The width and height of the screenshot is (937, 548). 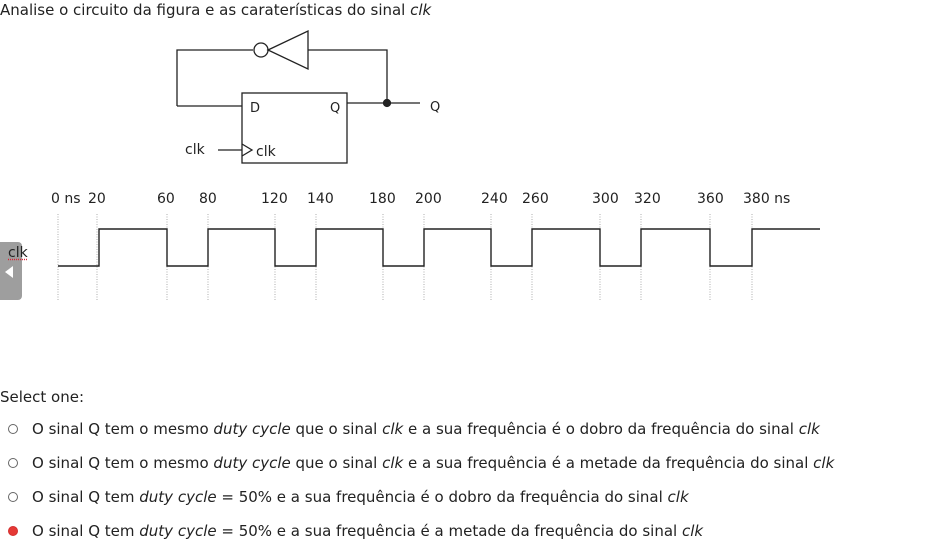 I want to click on time-label: 300, so click(x=605, y=199).